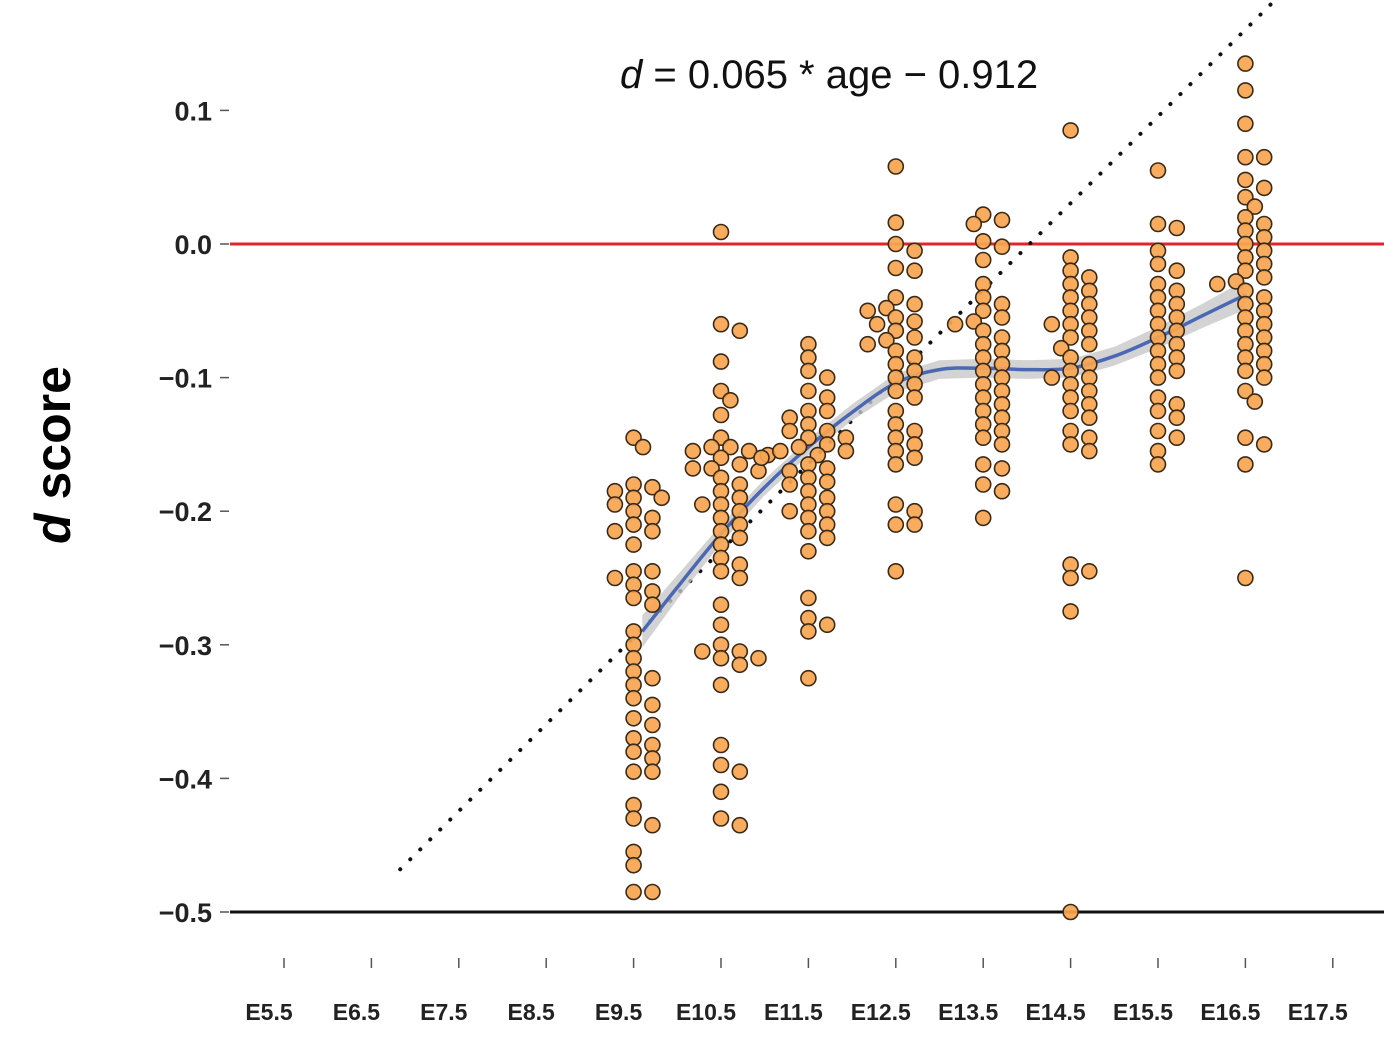  What do you see at coordinates (829, 75) in the screenshot?
I see `regression-equation: d = 0.065 * age − 0.912` at bounding box center [829, 75].